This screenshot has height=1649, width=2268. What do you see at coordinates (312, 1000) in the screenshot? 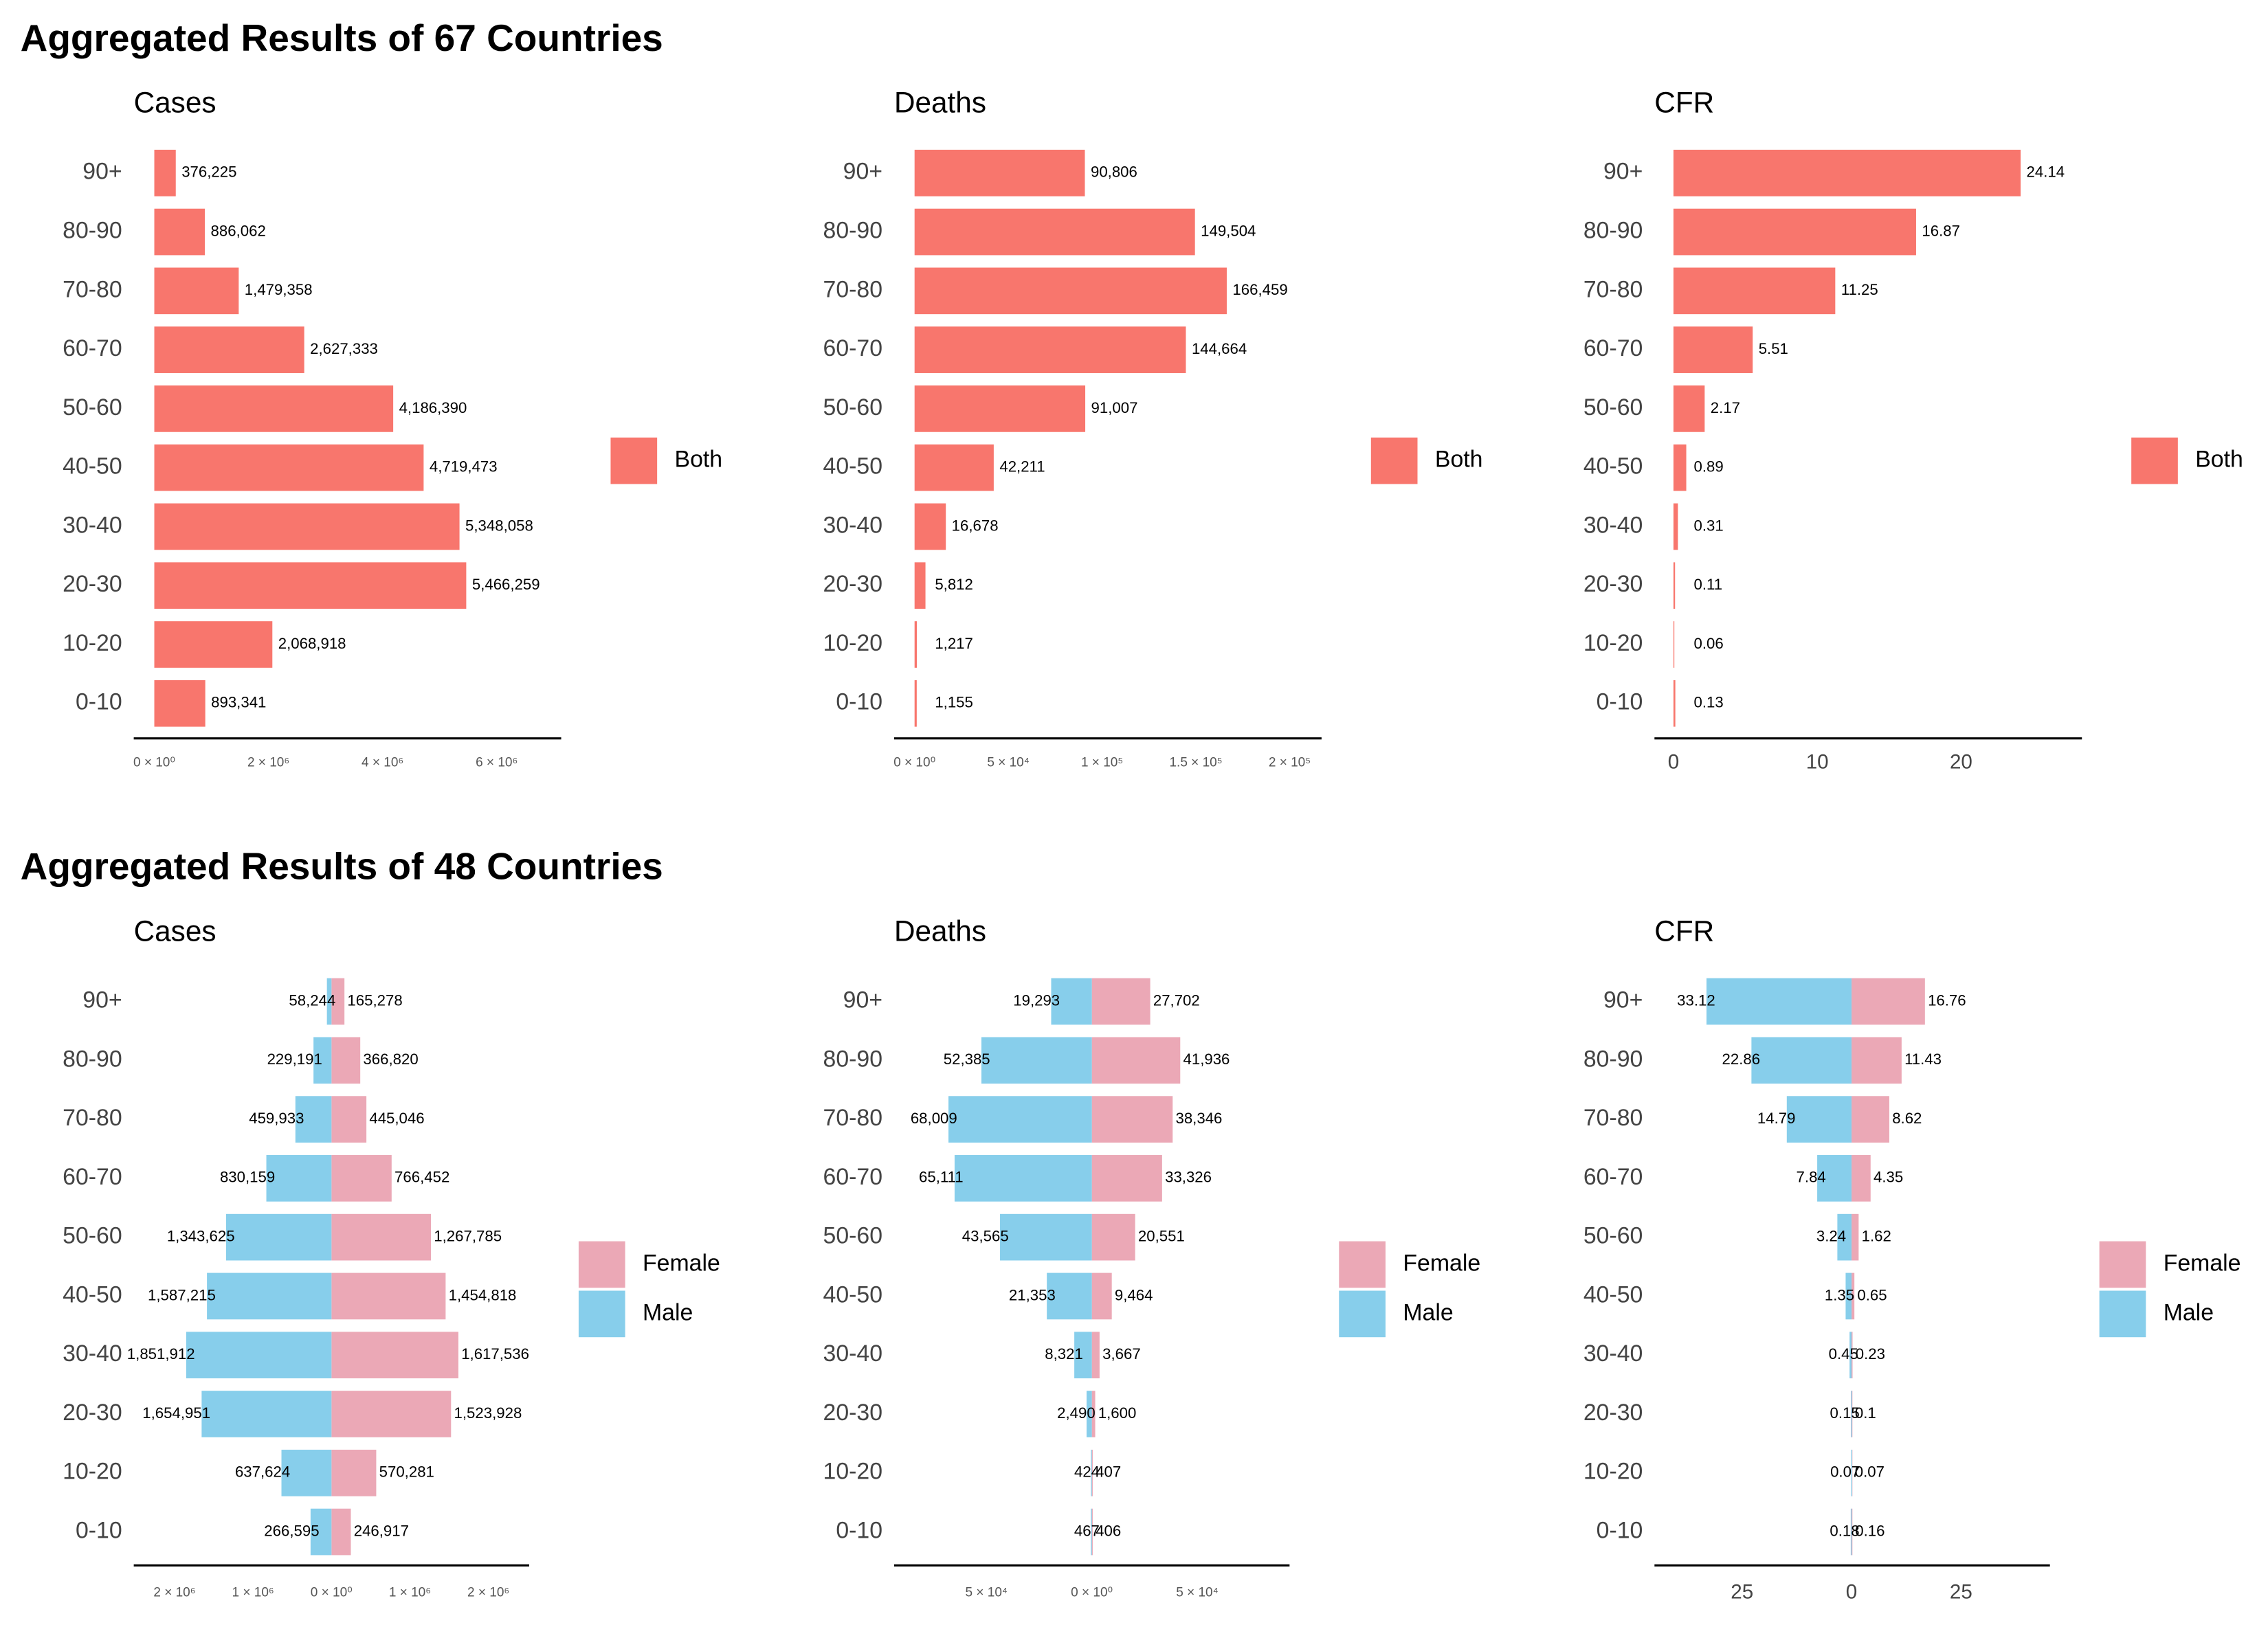
I see `value-label: 58,244` at bounding box center [312, 1000].